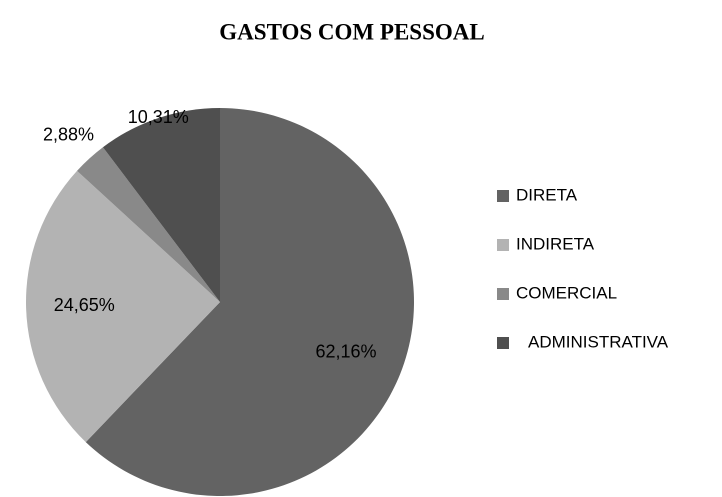 Image resolution: width=722 pixels, height=497 pixels. I want to click on legend-label: ADMINISTRATIVA, so click(598, 341).